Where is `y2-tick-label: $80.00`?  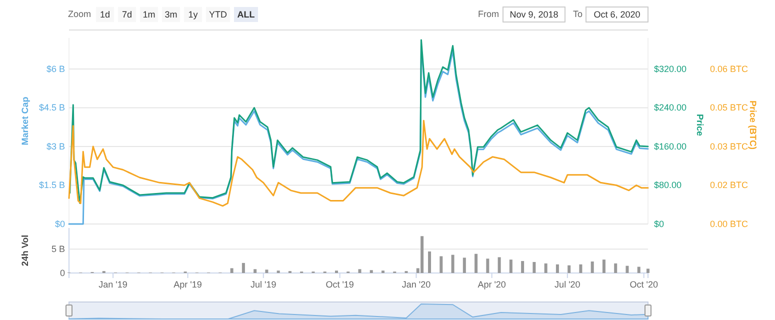 y2-tick-label: $80.00 is located at coordinates (668, 185).